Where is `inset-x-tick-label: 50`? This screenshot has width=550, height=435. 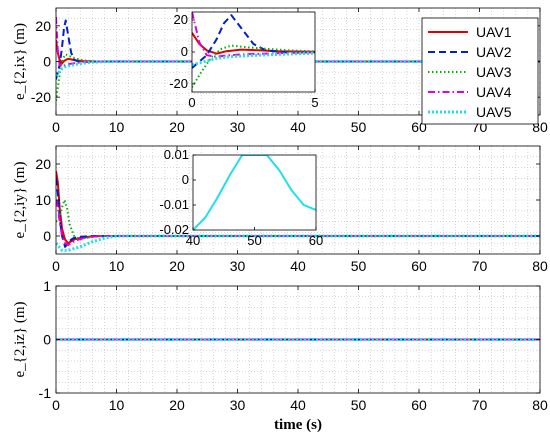 inset-x-tick-label: 50 is located at coordinates (254, 240).